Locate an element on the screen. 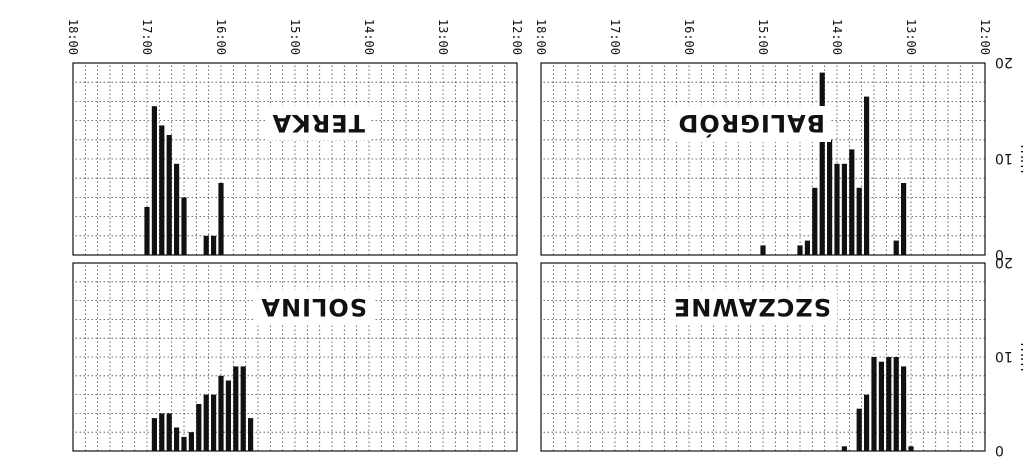  station-name: BALIGRÓD is located at coordinates (751, 124).